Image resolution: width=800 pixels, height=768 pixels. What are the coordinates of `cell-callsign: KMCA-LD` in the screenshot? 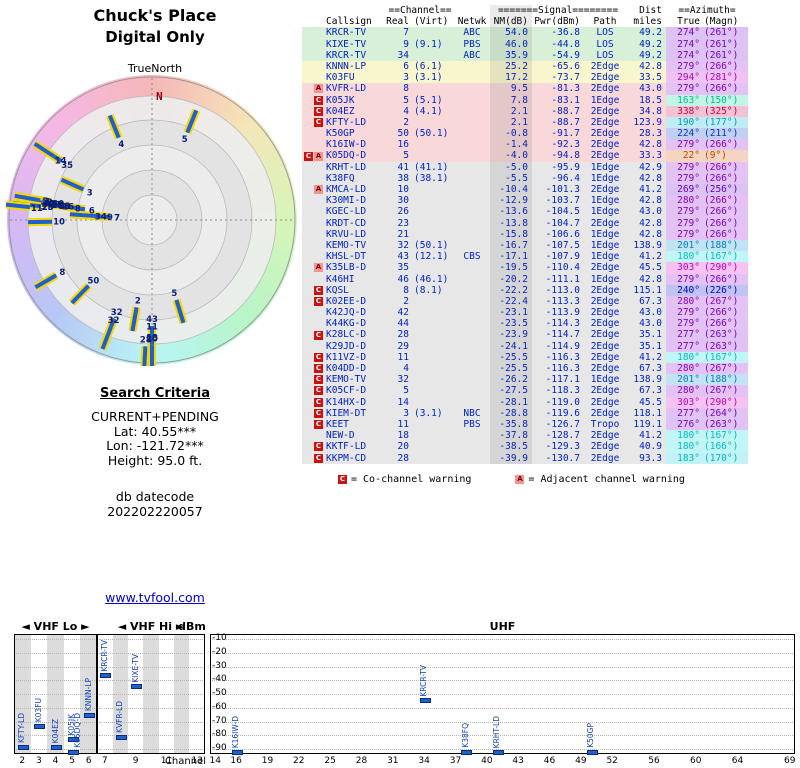 It's located at (346, 189).